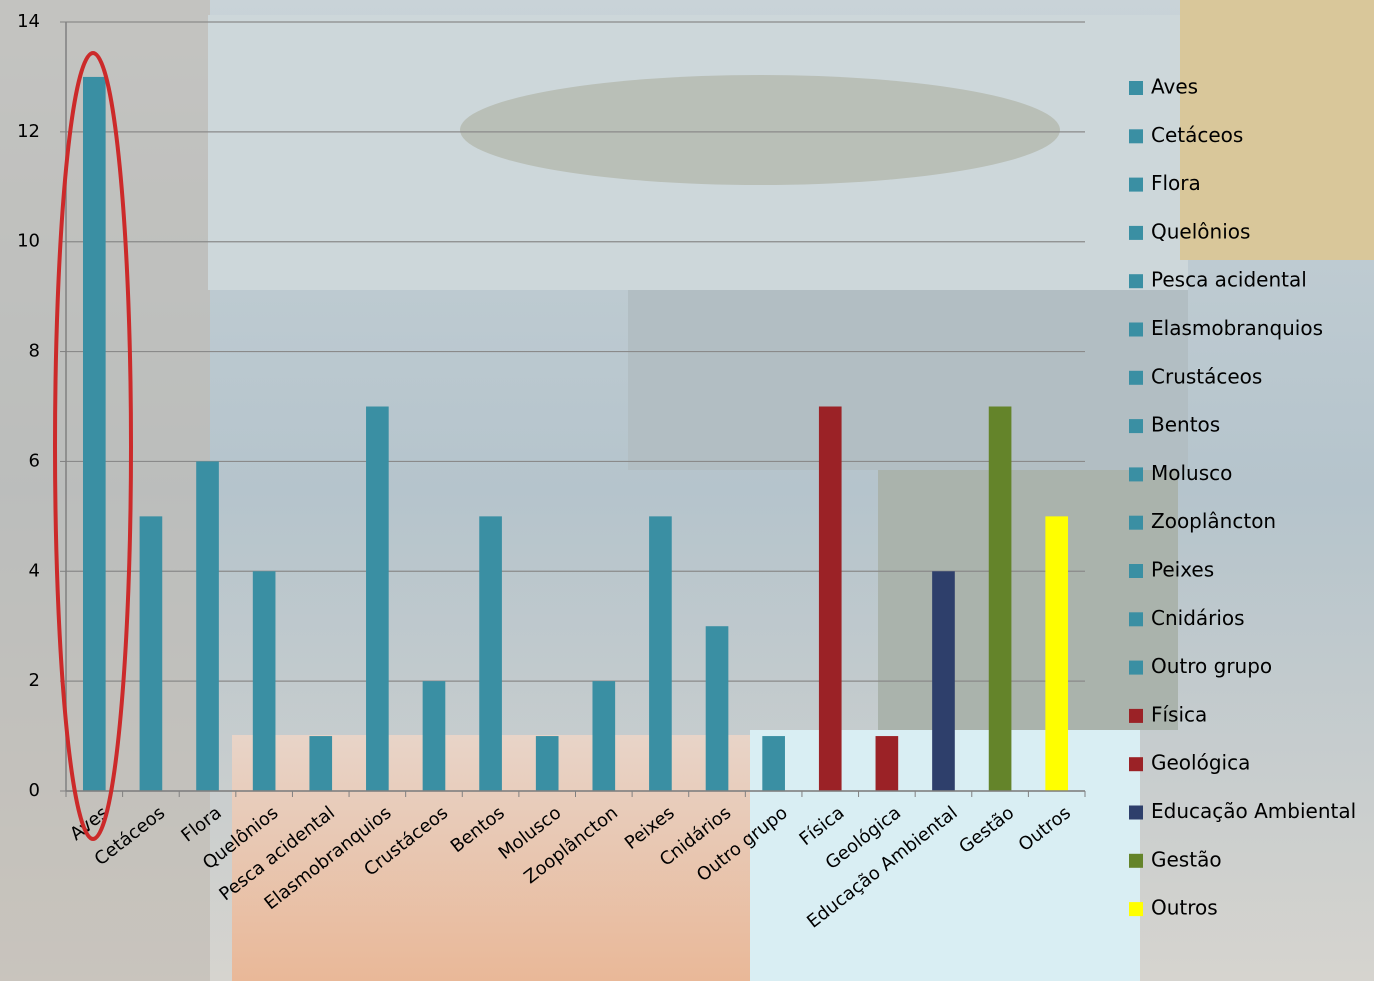 The width and height of the screenshot is (1374, 981). What do you see at coordinates (1213, 521) in the screenshot?
I see `legend-label: Zooplâncton` at bounding box center [1213, 521].